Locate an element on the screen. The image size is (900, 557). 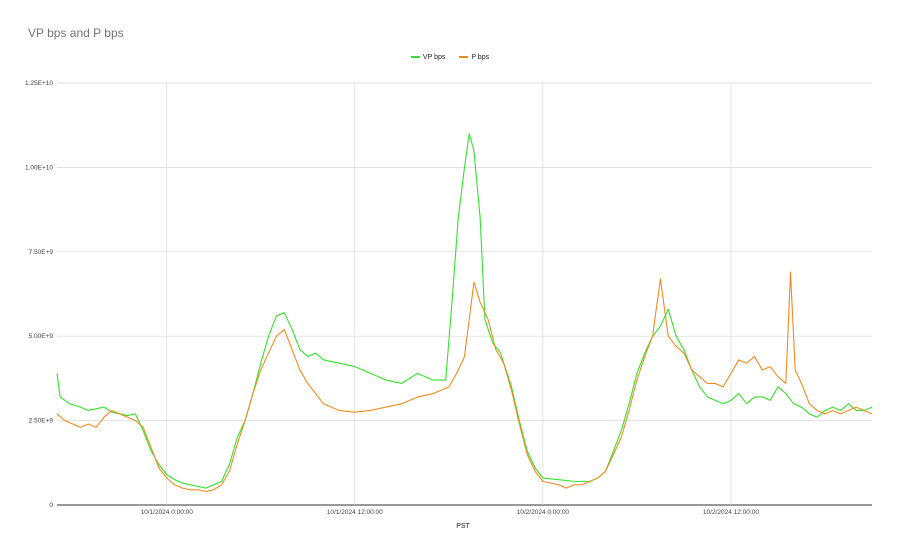
y-tick-label: 7.50E+9 is located at coordinates (41, 252).